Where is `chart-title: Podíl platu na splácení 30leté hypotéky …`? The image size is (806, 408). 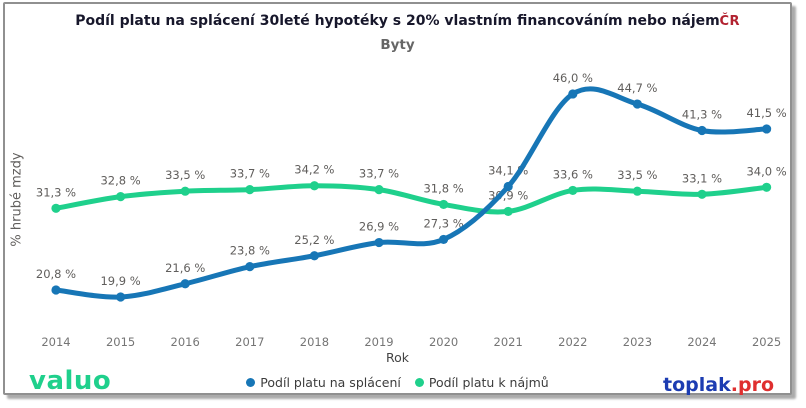 chart-title: Podíl platu na splácení 30leté hypotéky … is located at coordinates (397, 21).